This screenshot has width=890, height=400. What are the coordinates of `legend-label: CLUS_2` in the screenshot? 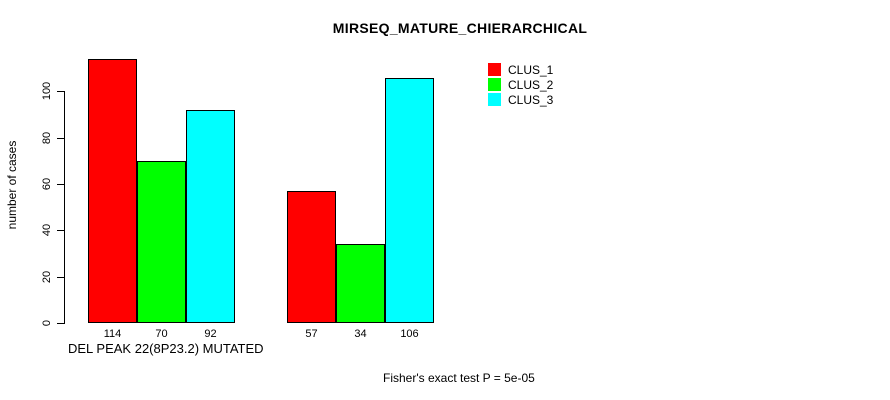 It's located at (531, 84).